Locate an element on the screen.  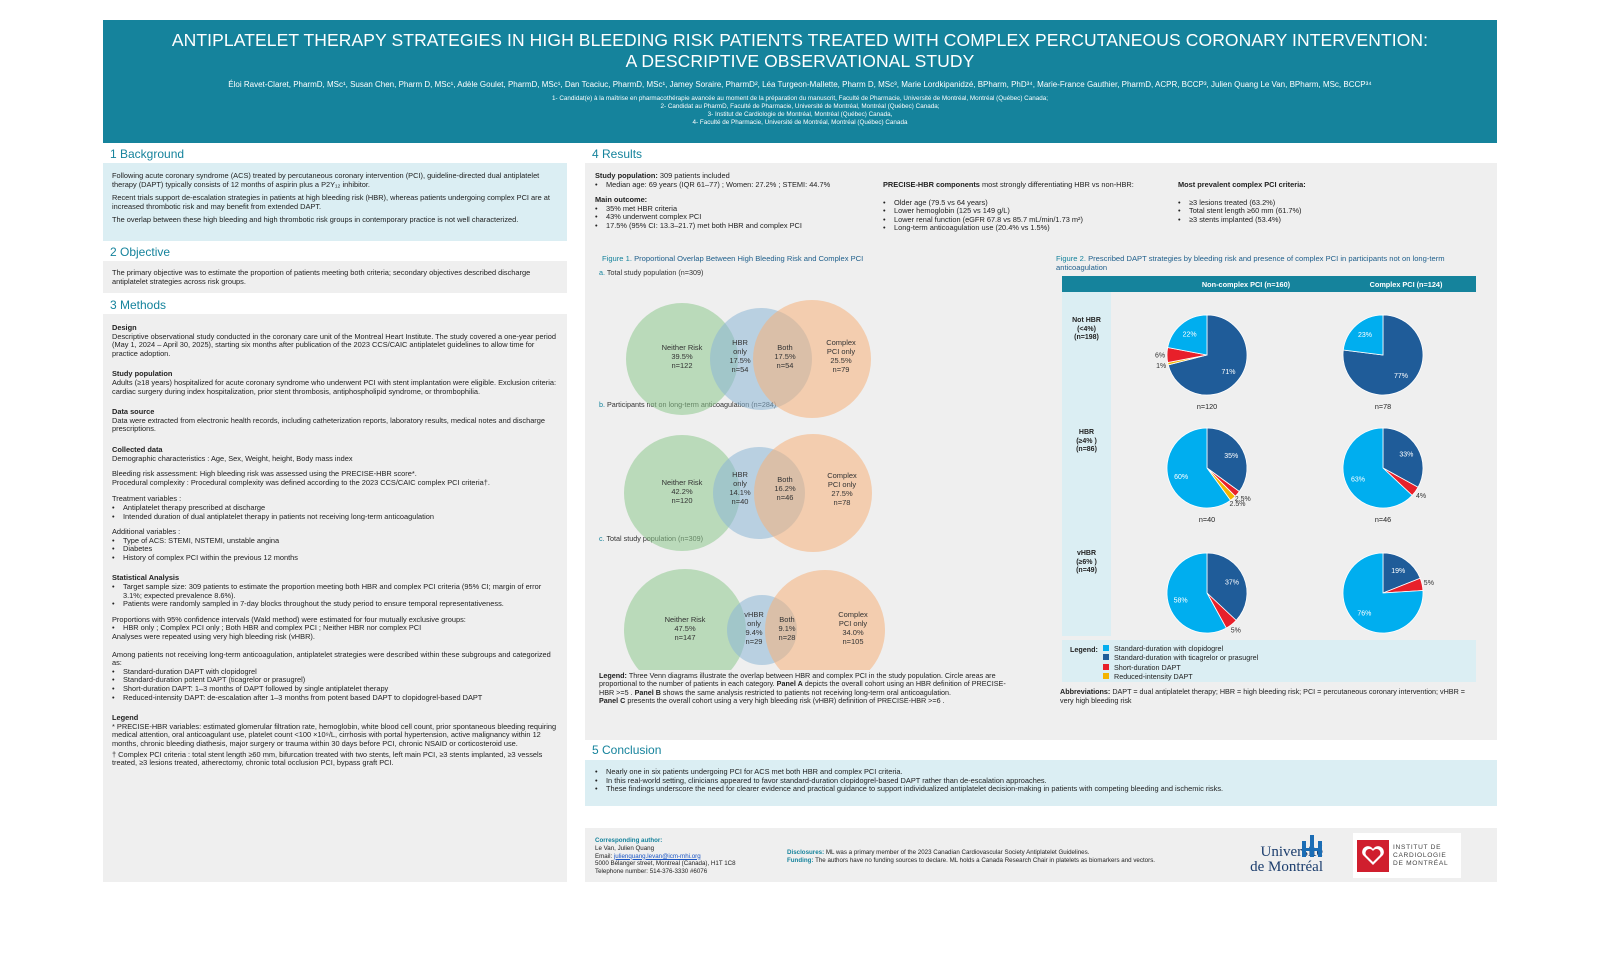
list-item: 35% met HBR criteria is located at coordinates (735, 209).